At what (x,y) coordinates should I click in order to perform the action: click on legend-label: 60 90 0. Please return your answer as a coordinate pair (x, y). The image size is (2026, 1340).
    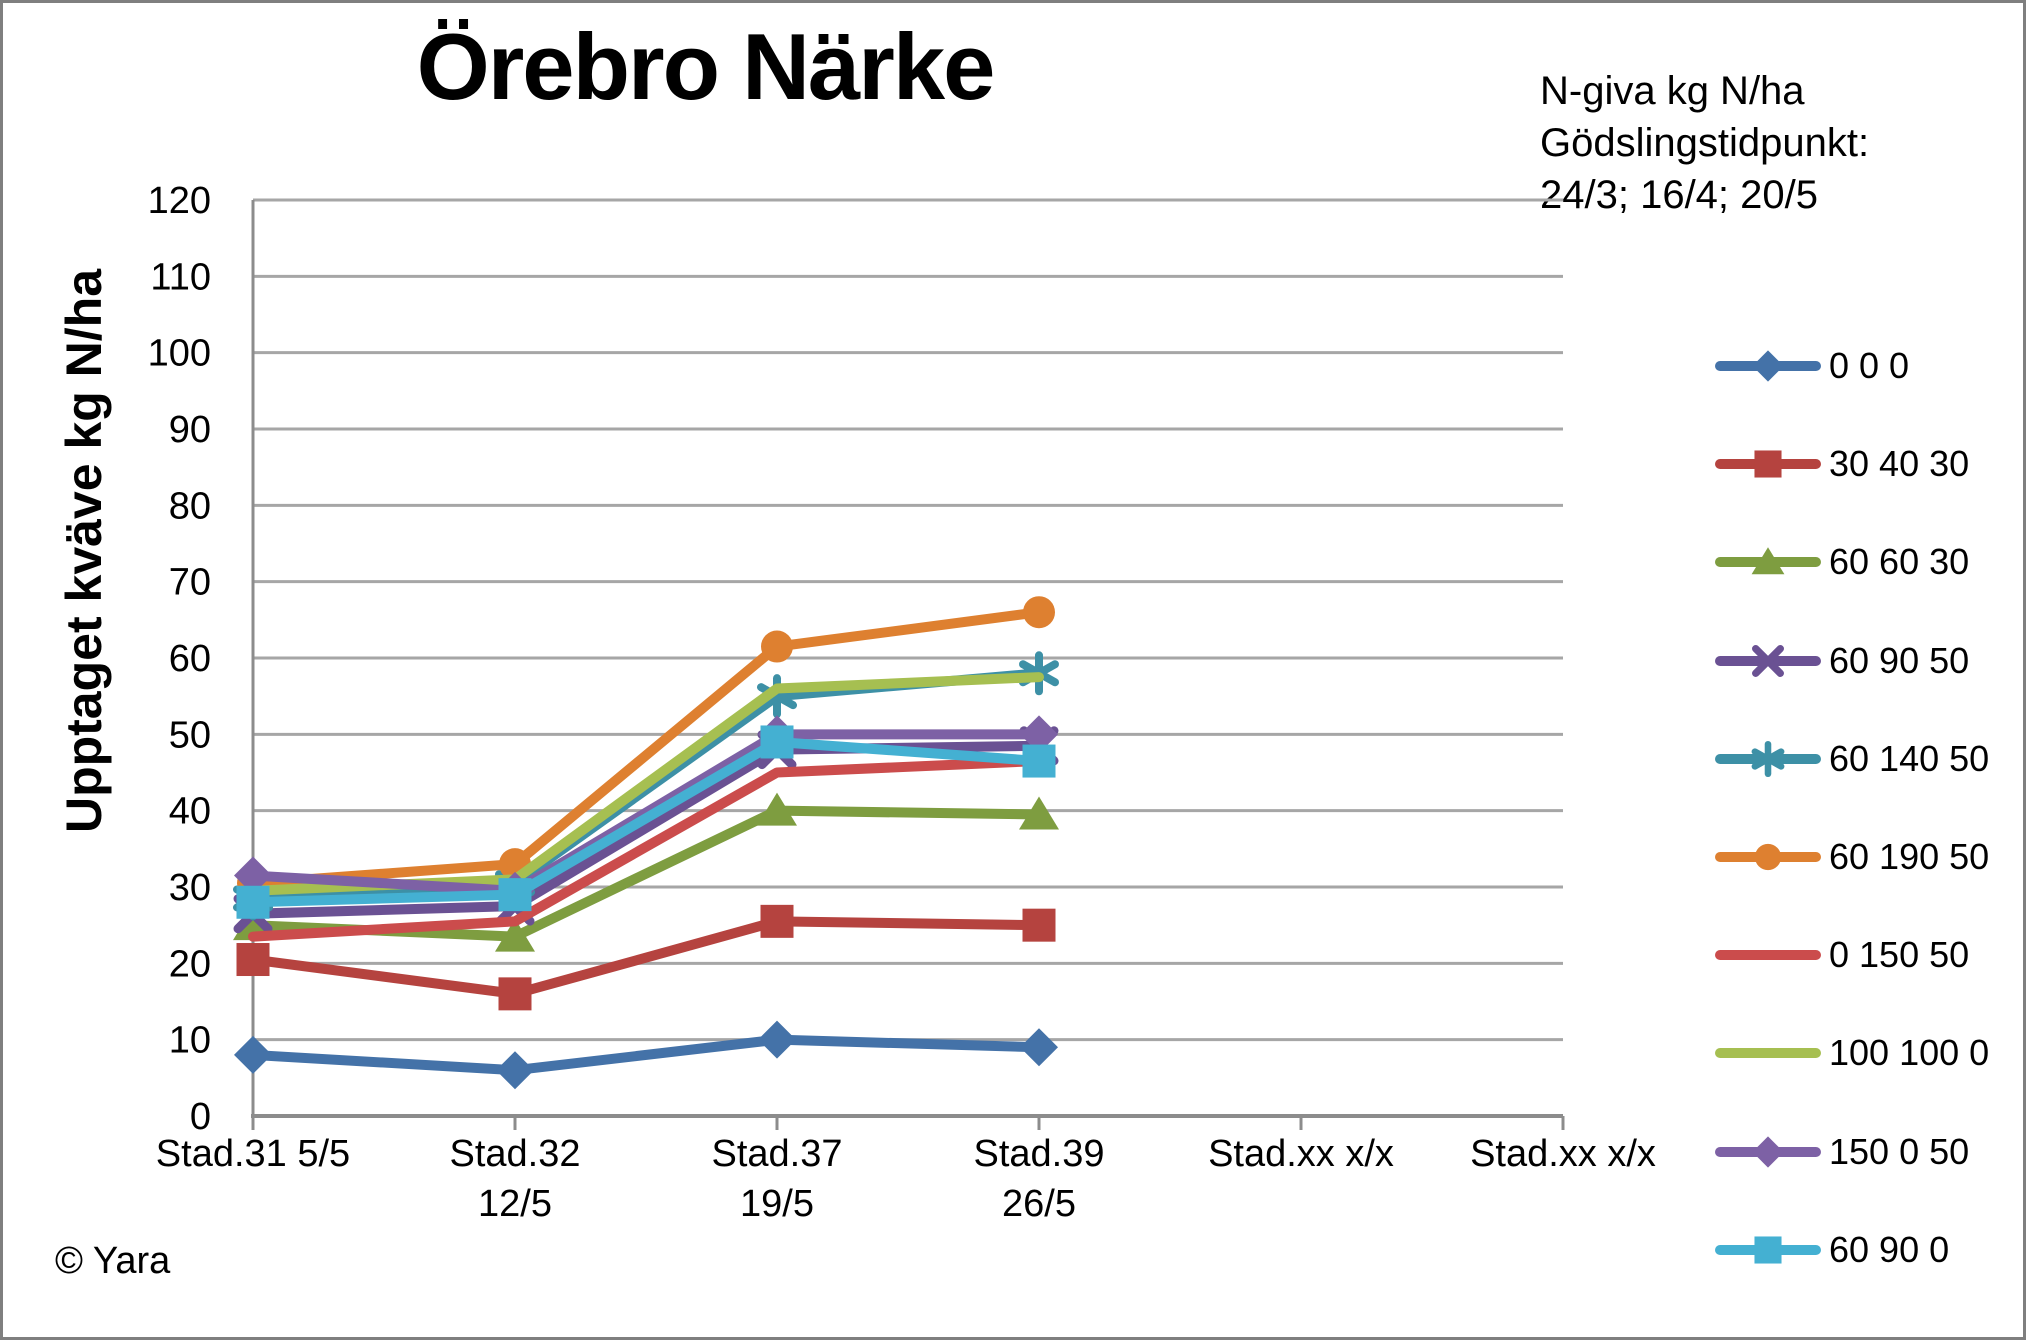
    Looking at the image, I should click on (1889, 1249).